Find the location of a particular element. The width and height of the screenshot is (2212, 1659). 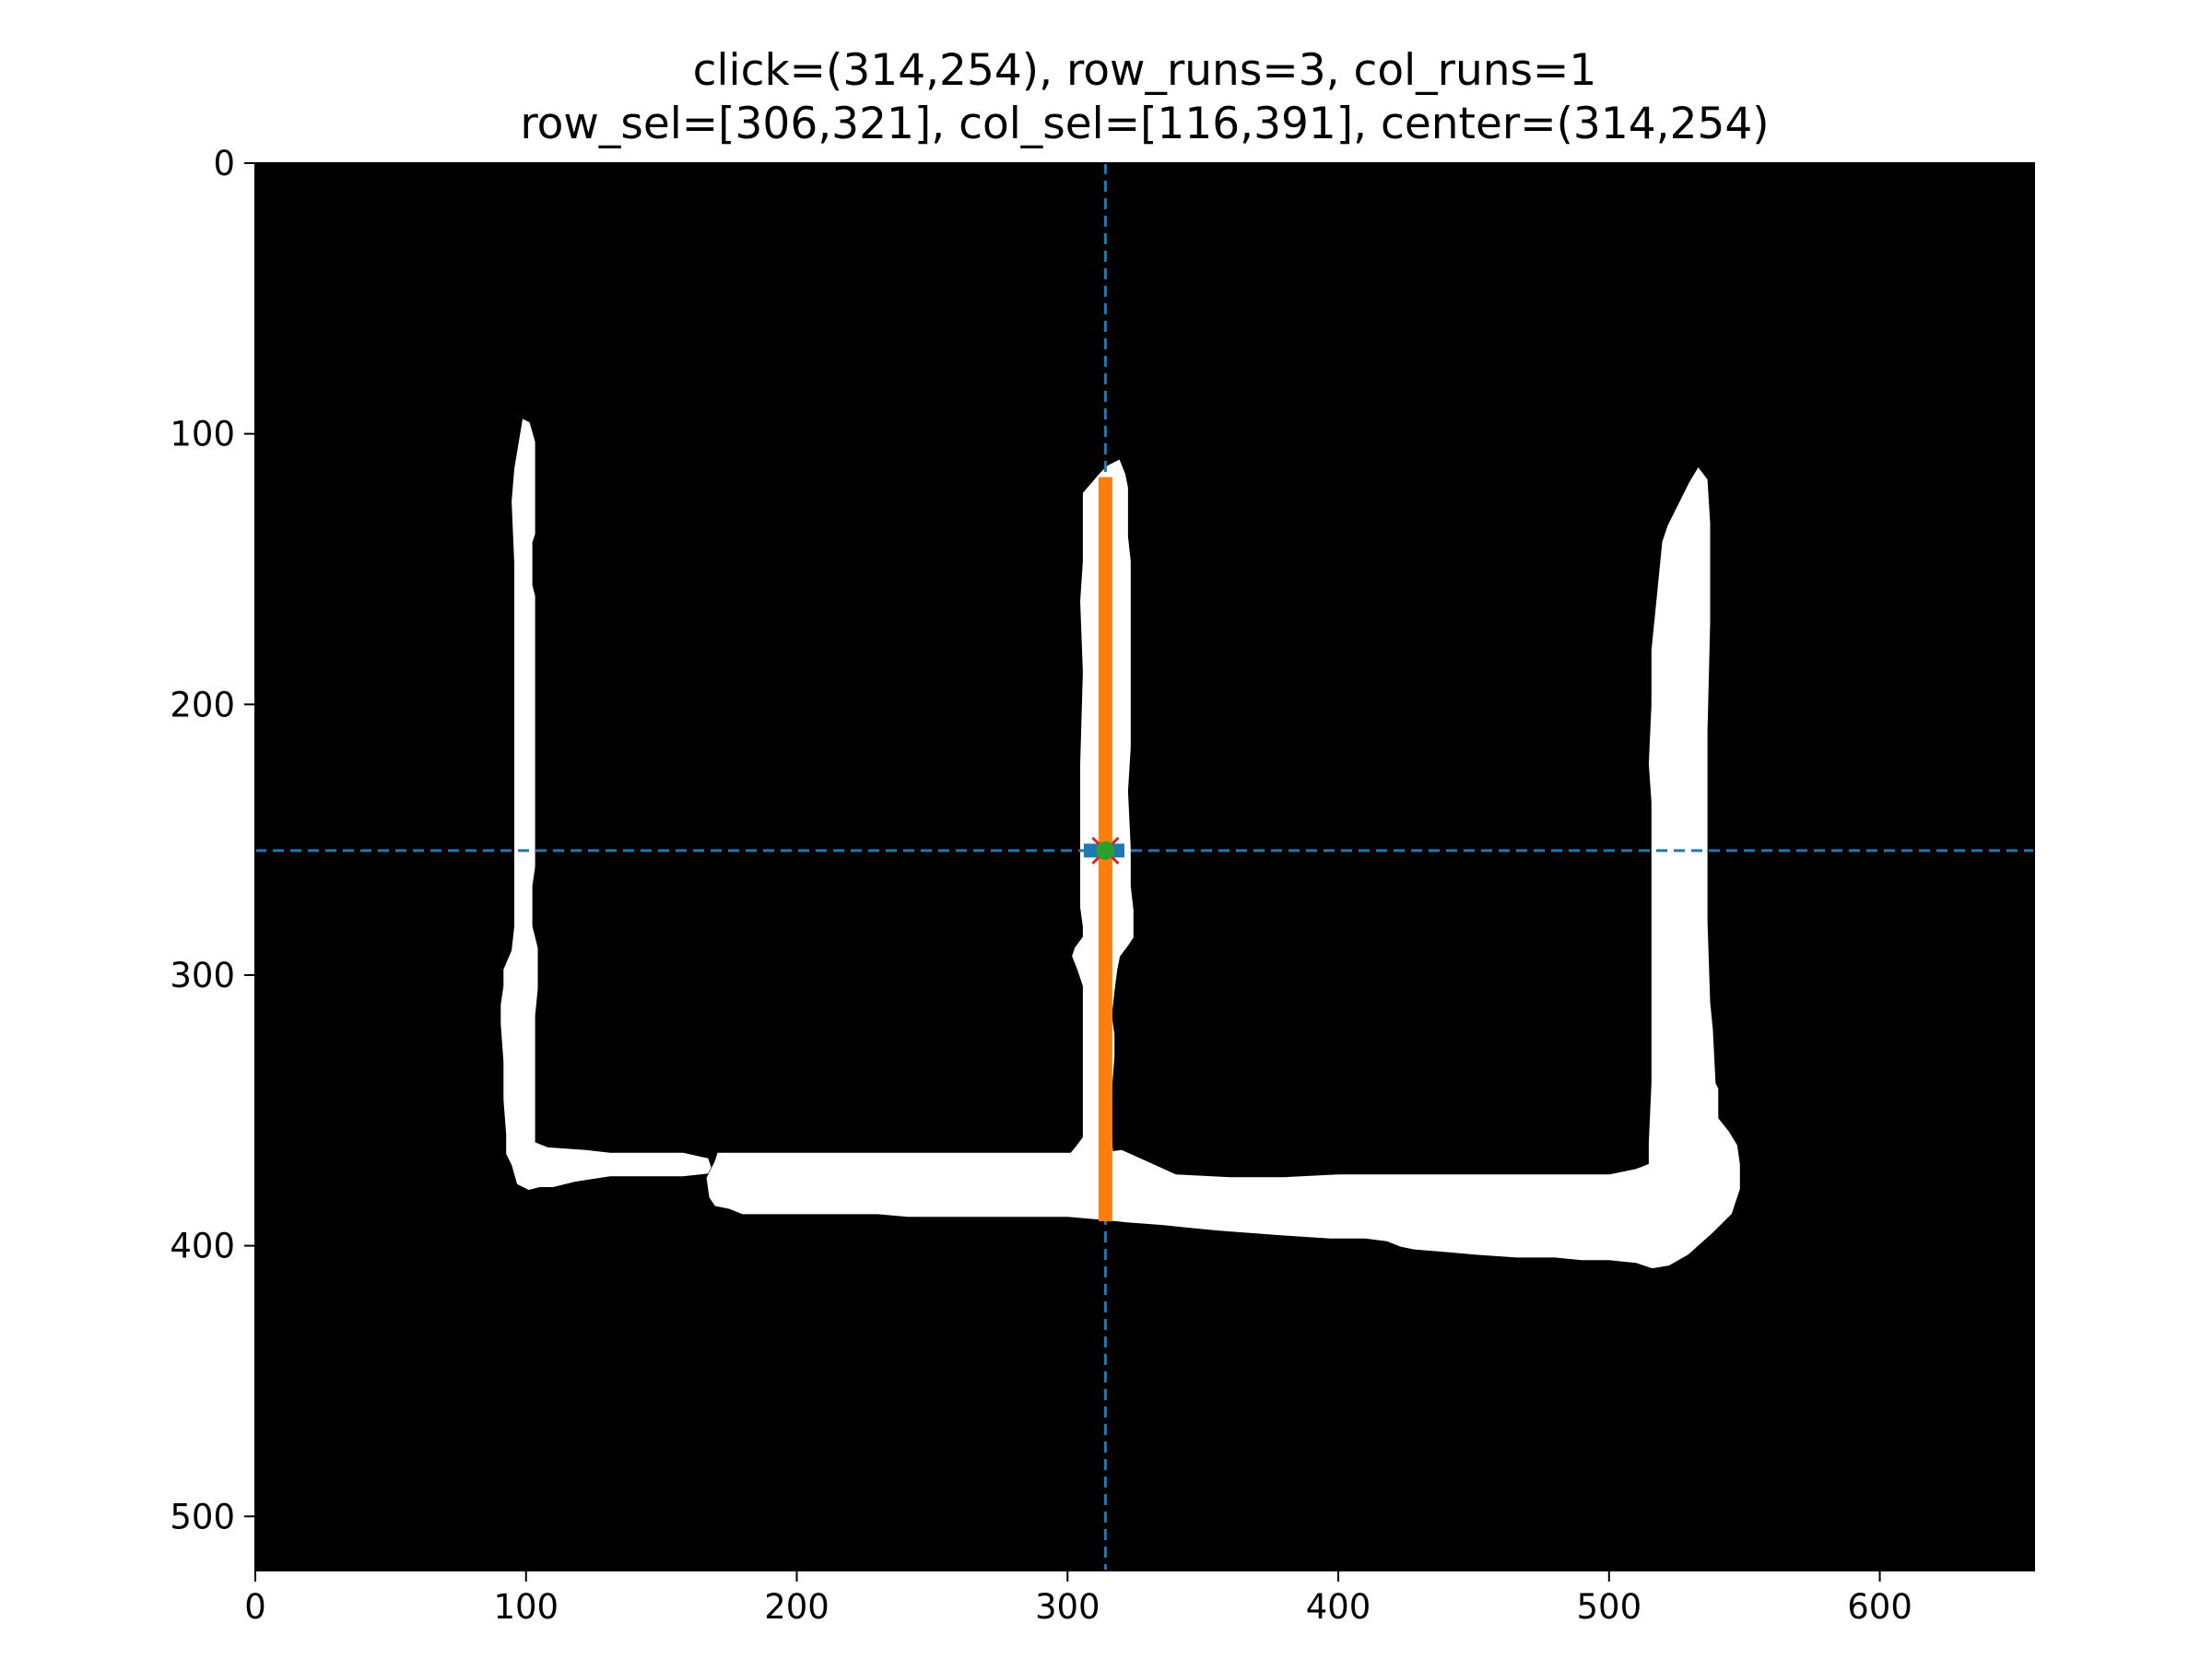

y-tick-label: 500 is located at coordinates (202, 1516).